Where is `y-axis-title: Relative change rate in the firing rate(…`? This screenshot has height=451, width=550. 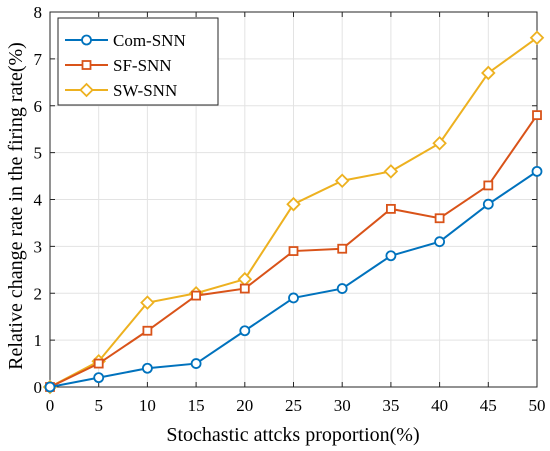 y-axis-title: Relative change rate in the firing rate(… is located at coordinates (16, 206).